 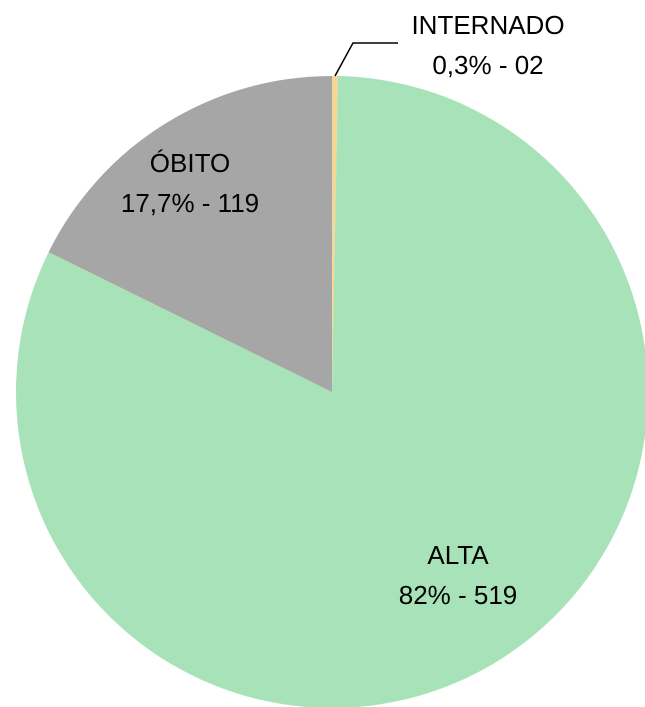 What do you see at coordinates (458, 555) in the screenshot?
I see `slice-label: ALTA` at bounding box center [458, 555].